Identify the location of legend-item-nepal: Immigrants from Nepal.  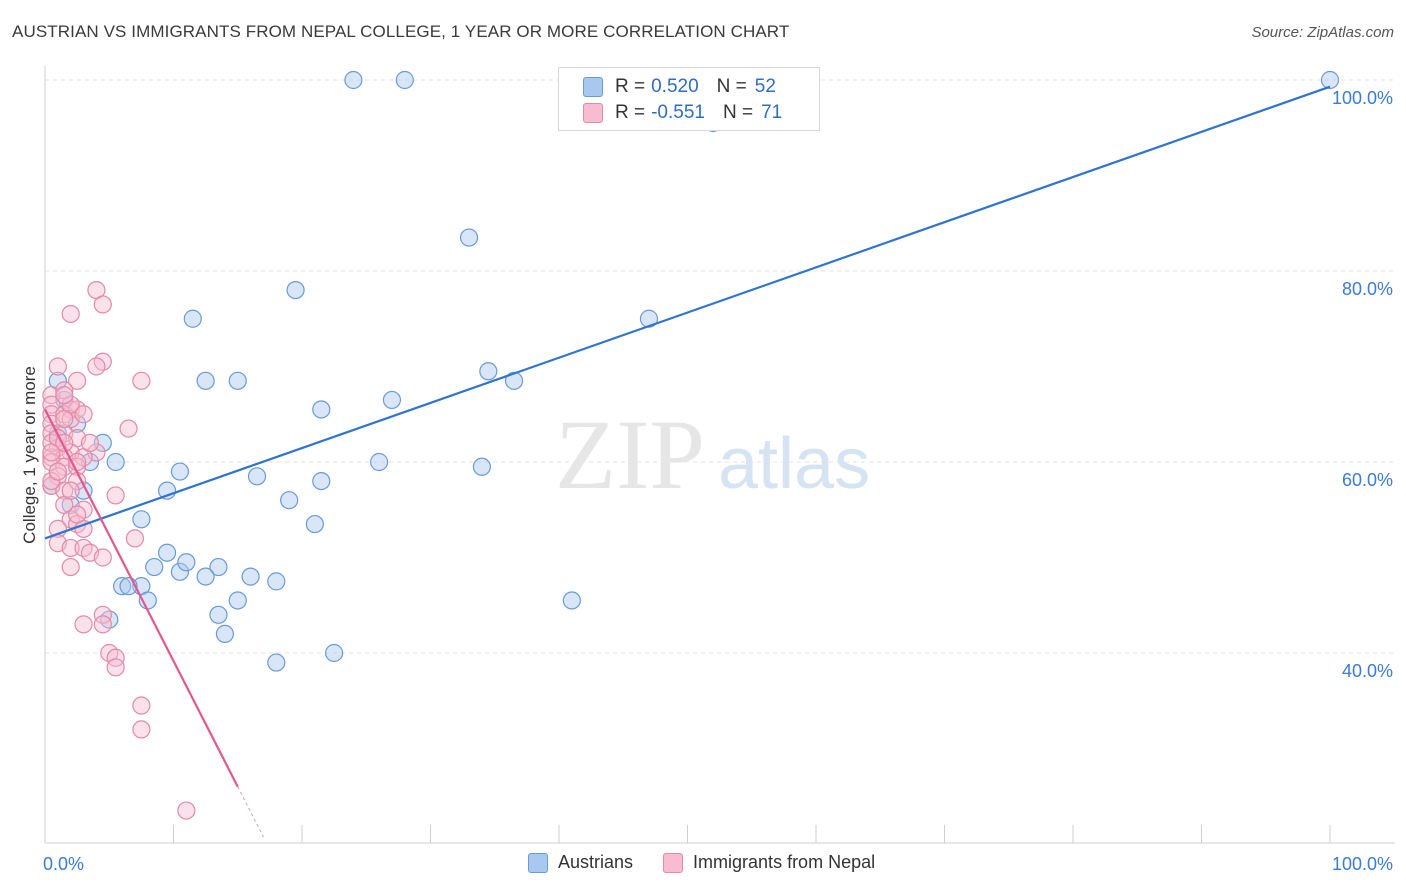
(769, 862).